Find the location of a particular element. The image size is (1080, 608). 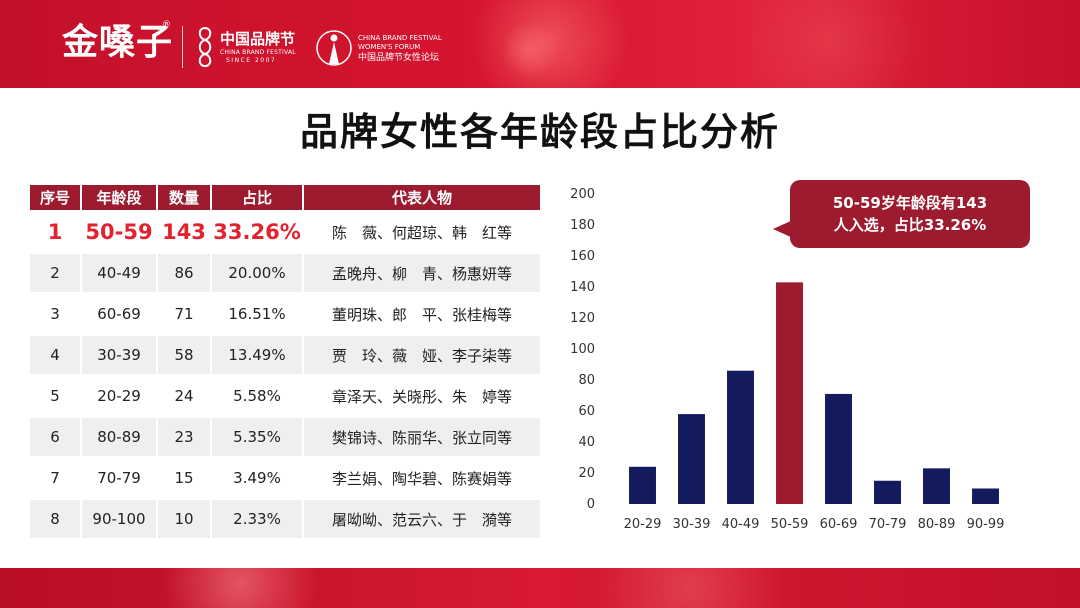

table-row: 5 20-29 24 5.58% 章泽天、关晓彤、朱 婷等 is located at coordinates (285, 396).